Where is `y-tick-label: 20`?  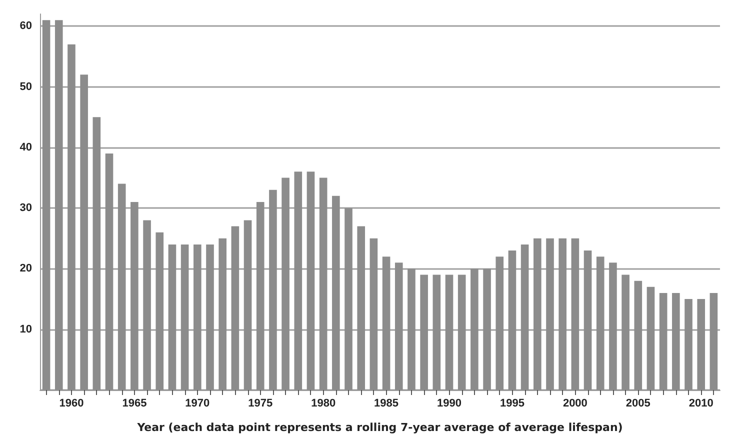
y-tick-label: 20 is located at coordinates (26, 268).